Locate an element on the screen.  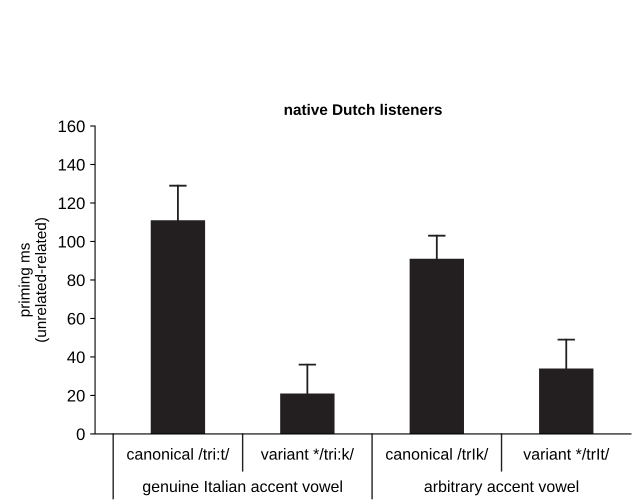
x-tick-label: canonical /trIk/ is located at coordinates (437, 454).